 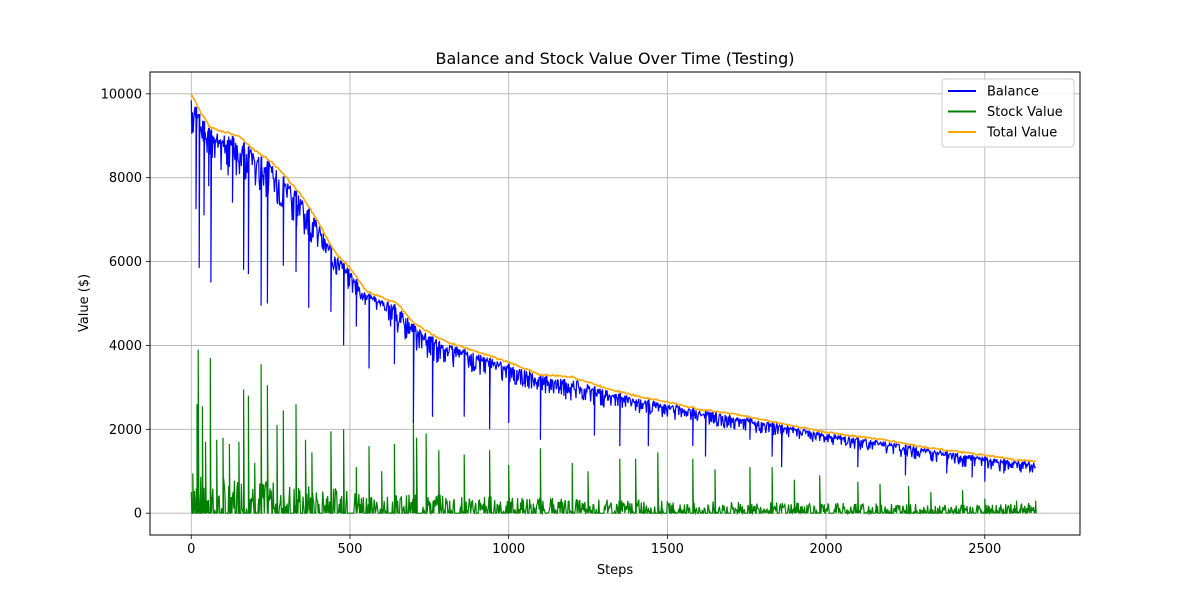 I want to click on x-tick-label: 1000, so click(x=508, y=549).